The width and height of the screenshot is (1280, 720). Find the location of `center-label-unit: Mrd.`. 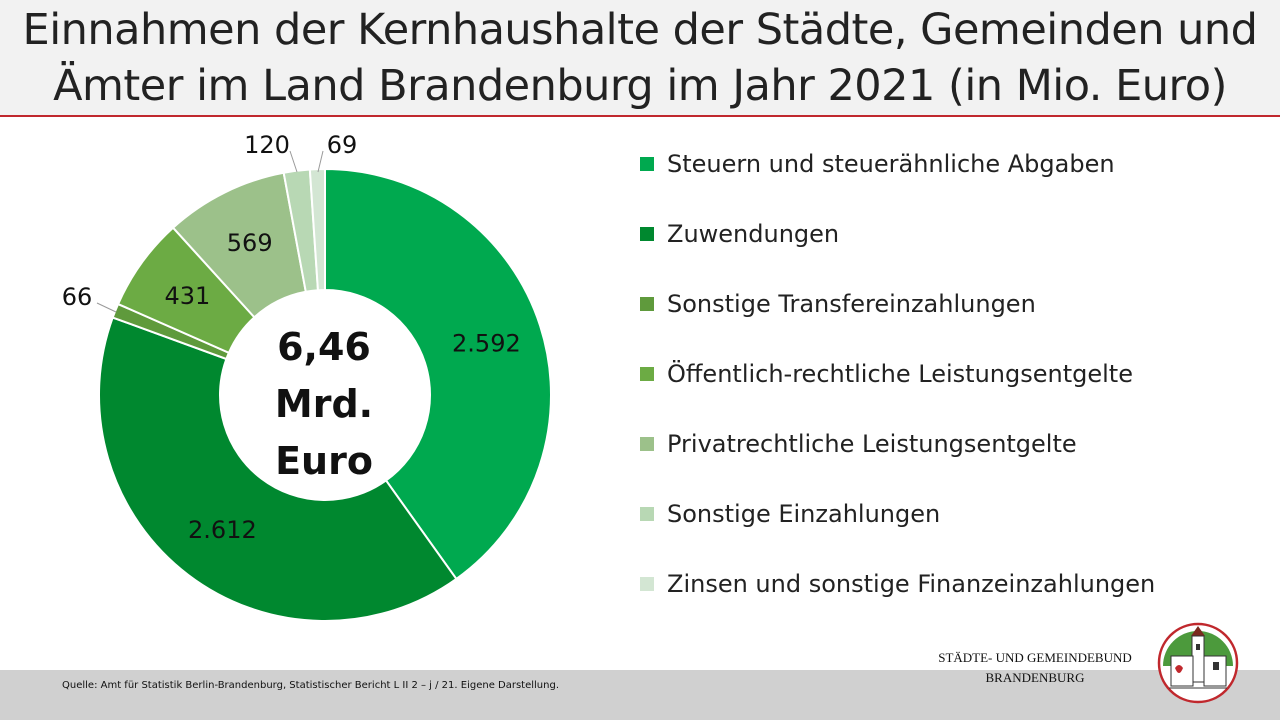

center-label-unit: Mrd. is located at coordinates (324, 404).